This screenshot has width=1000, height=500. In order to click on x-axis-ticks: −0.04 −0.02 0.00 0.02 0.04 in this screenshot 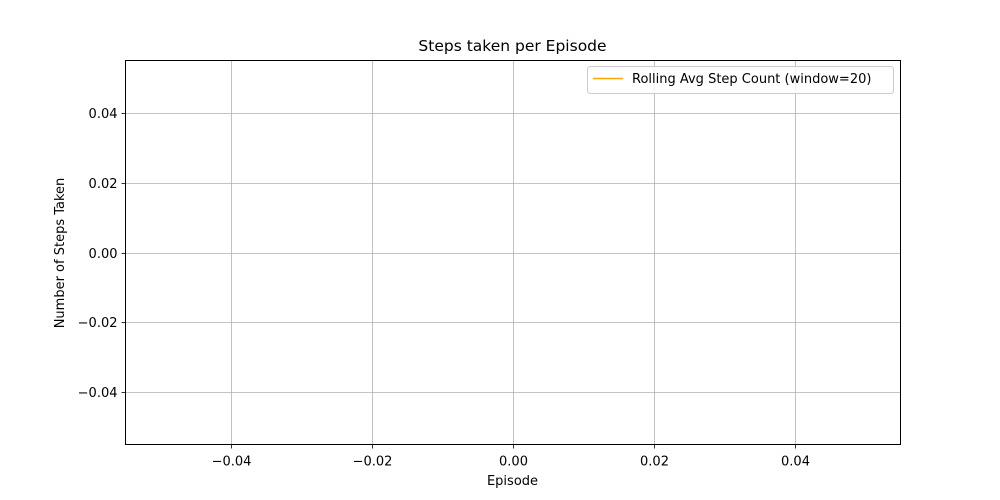, I will do `click(511, 457)`.